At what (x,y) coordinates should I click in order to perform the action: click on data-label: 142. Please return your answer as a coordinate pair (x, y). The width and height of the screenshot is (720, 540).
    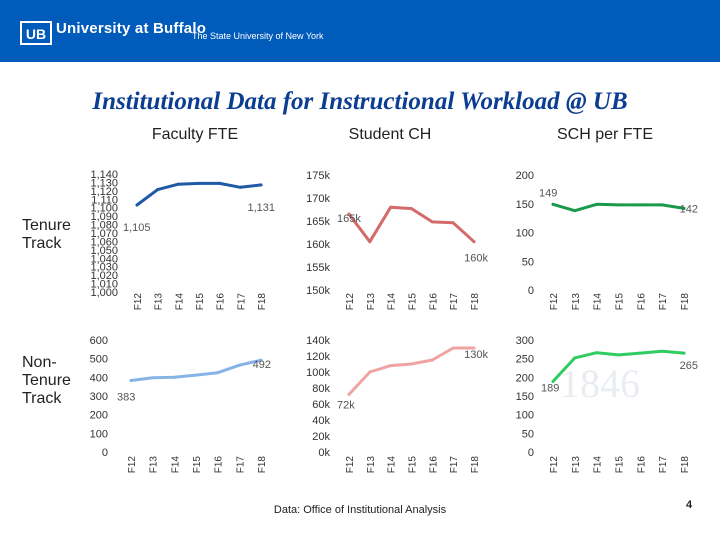
    Looking at the image, I should click on (689, 209).